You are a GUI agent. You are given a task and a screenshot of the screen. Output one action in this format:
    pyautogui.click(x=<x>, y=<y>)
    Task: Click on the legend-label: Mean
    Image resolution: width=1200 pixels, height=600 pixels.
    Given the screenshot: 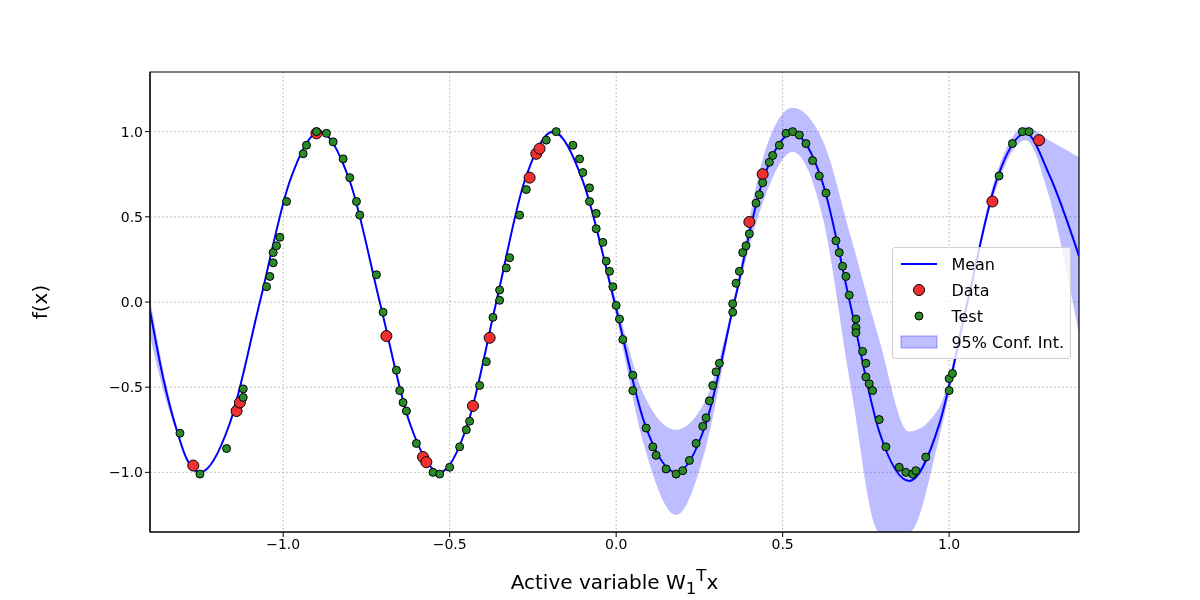 What is the action you would take?
    pyautogui.click(x=973, y=264)
    